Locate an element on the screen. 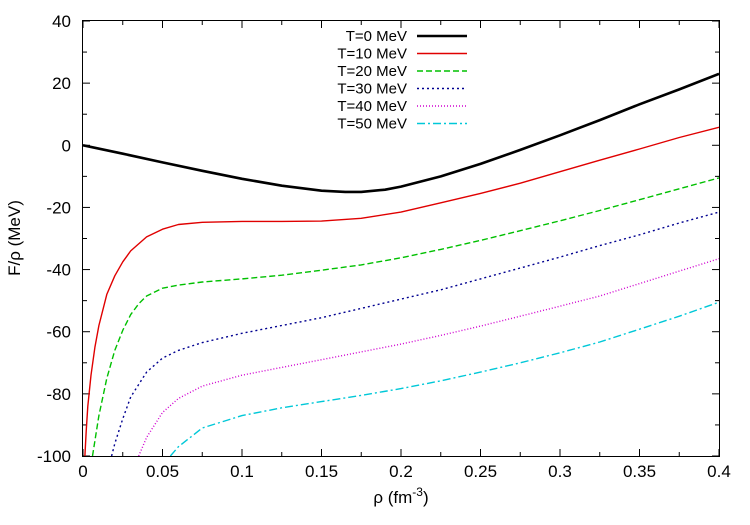 The image size is (750, 525). y-tick-label: 0 is located at coordinates (66, 145).